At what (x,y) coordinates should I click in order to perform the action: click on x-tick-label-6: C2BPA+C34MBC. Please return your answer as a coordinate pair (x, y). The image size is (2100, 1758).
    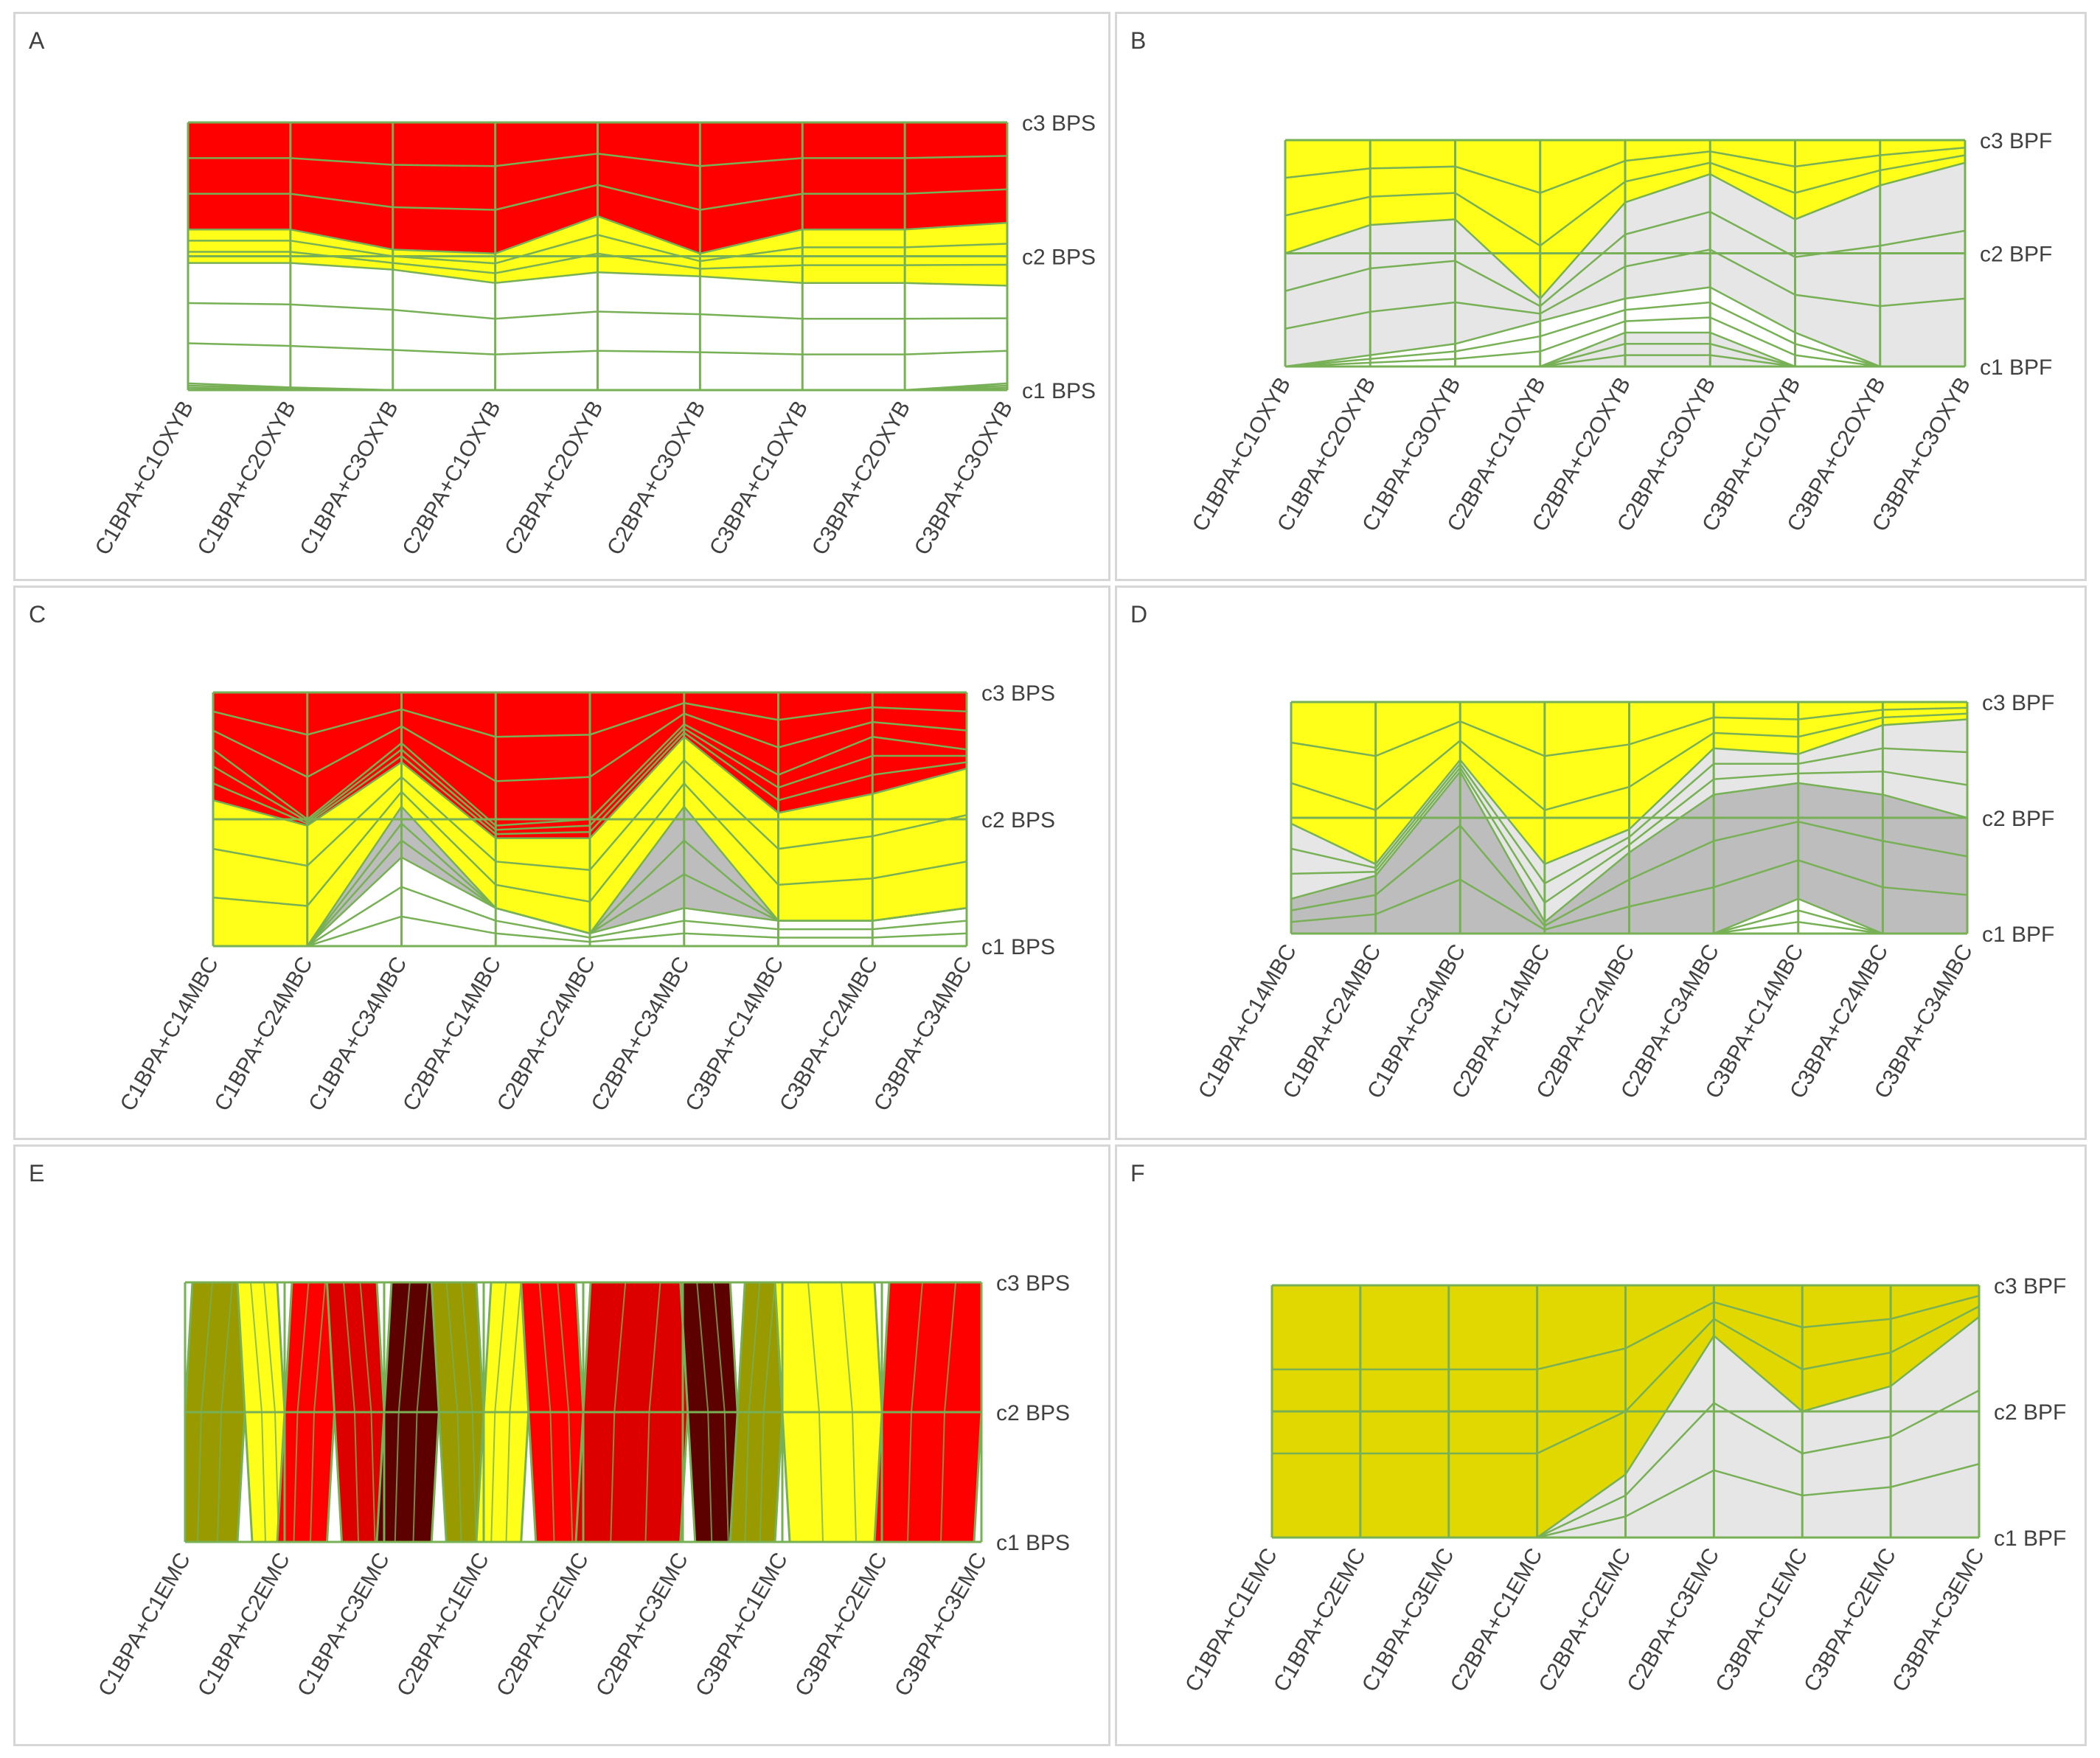
    Looking at the image, I should click on (641, 1034).